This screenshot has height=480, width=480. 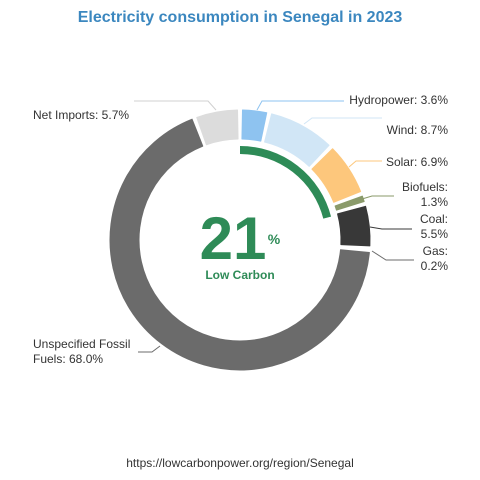 I want to click on leader-hydropower, so click(x=300, y=105).